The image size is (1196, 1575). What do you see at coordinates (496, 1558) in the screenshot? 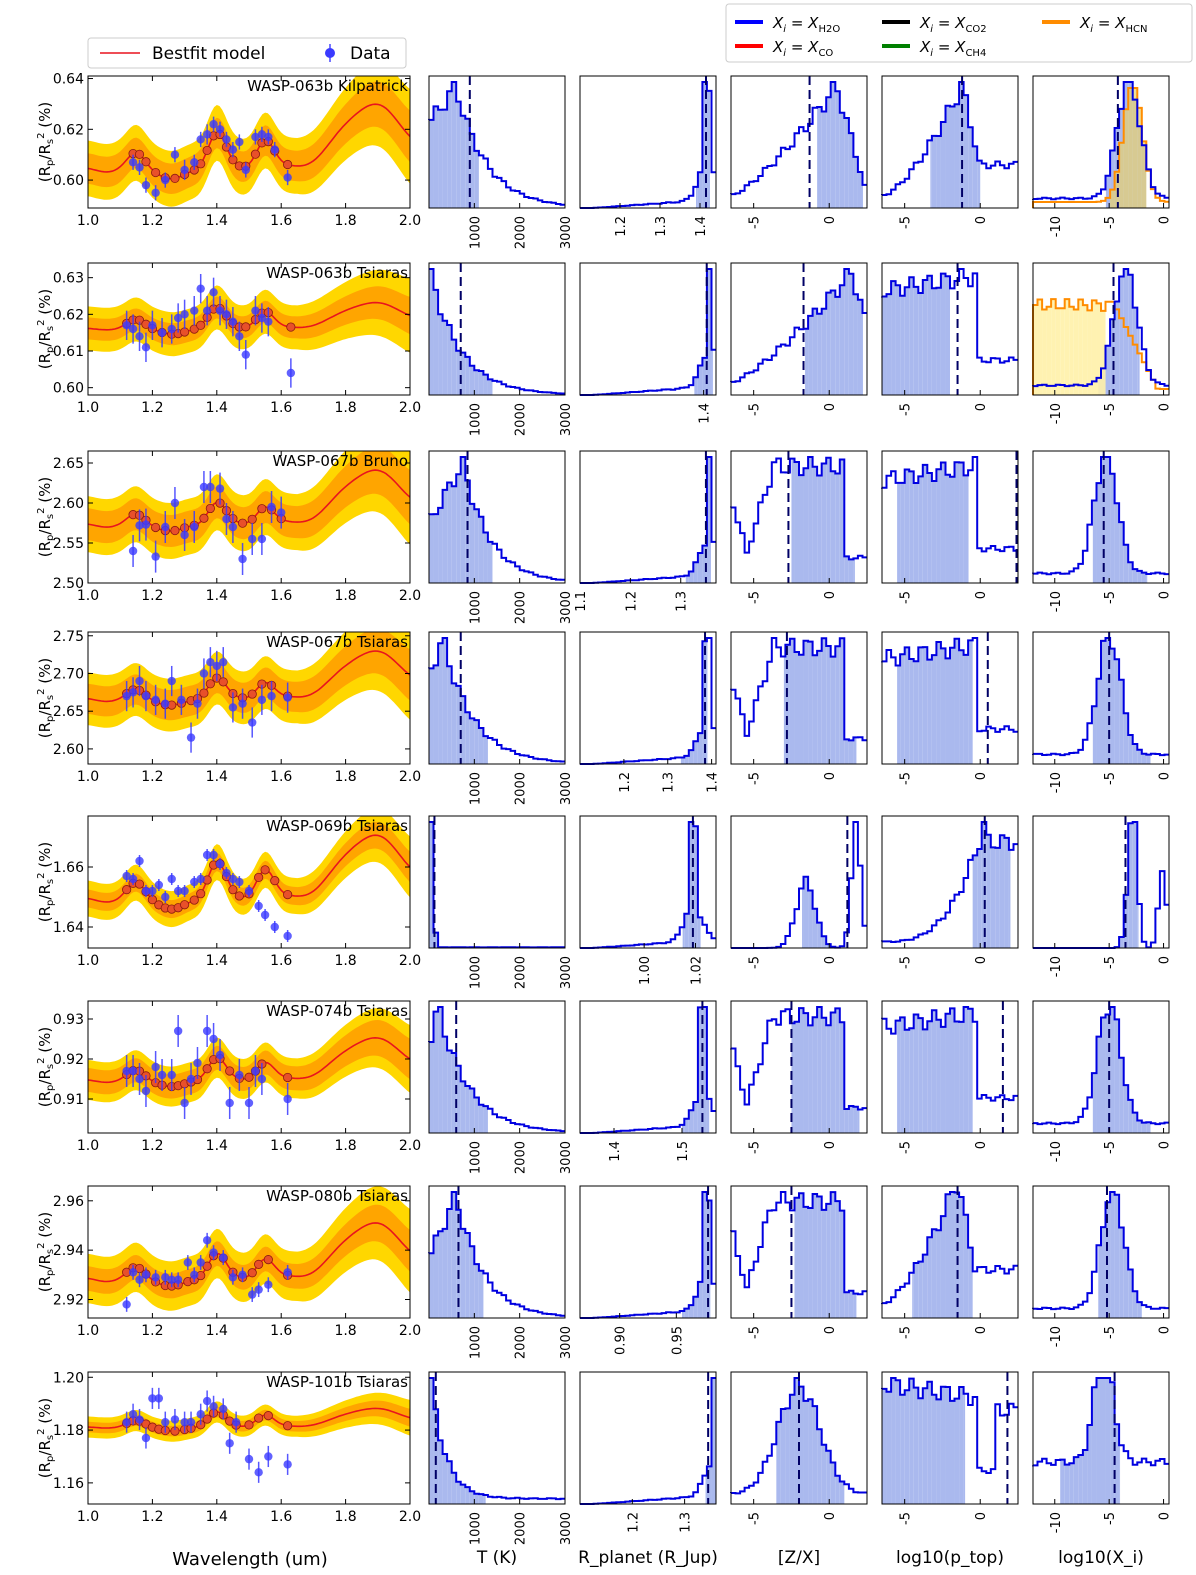
I see `posterior-column-label: T (K)` at bounding box center [496, 1558].